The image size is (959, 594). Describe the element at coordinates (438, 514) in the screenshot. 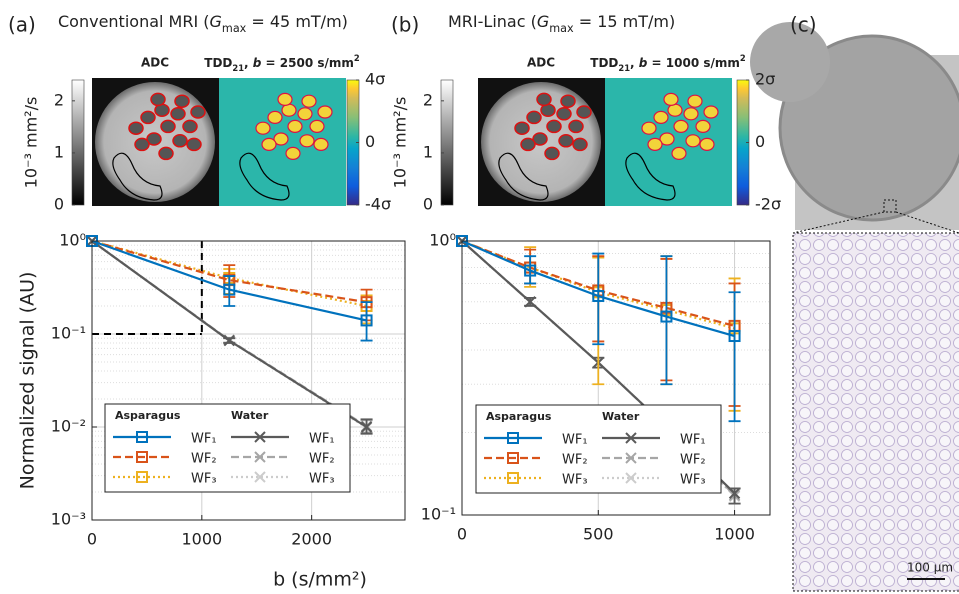

I see `y-tick-label: 10⁻¹` at that location.